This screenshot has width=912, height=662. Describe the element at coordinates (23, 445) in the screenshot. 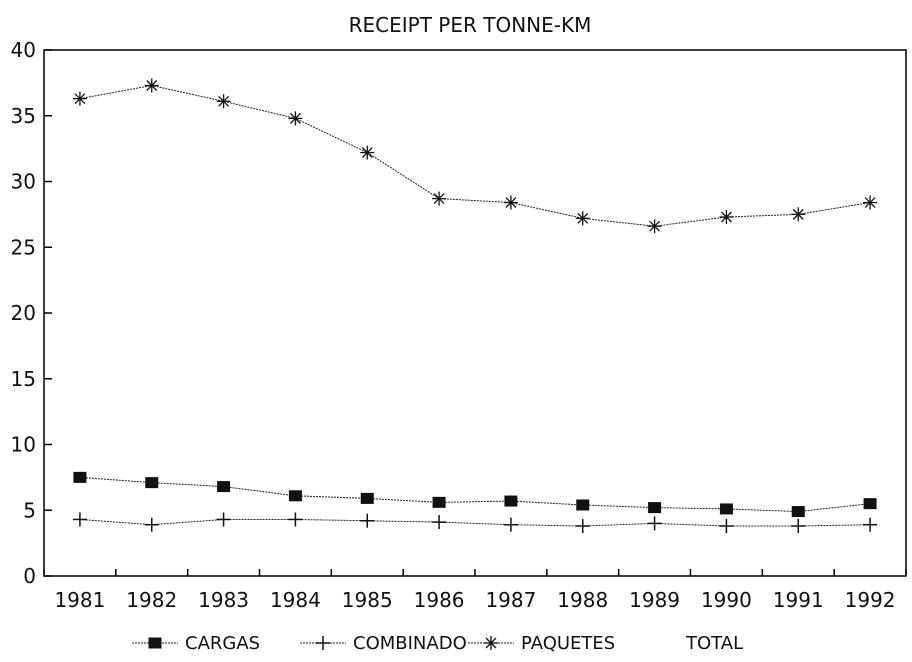

I see `y-tick-label: 10` at that location.